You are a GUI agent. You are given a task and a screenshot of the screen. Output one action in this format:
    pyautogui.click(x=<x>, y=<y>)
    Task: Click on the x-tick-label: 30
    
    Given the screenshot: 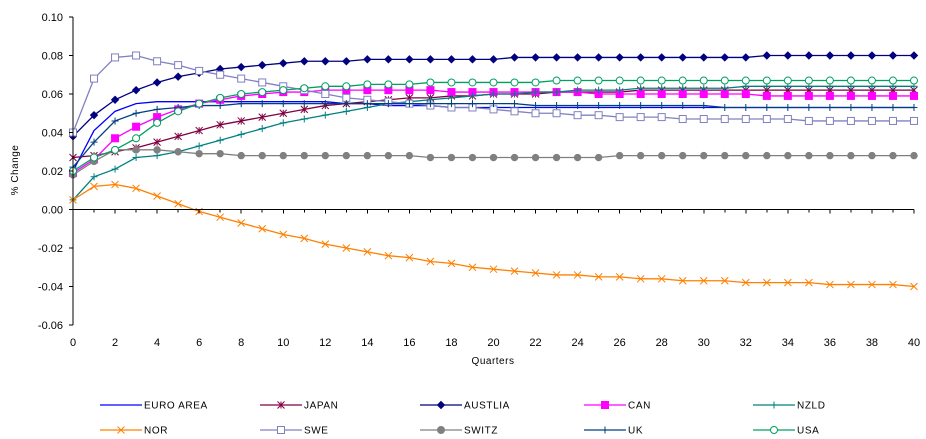 What is the action you would take?
    pyautogui.click(x=704, y=343)
    